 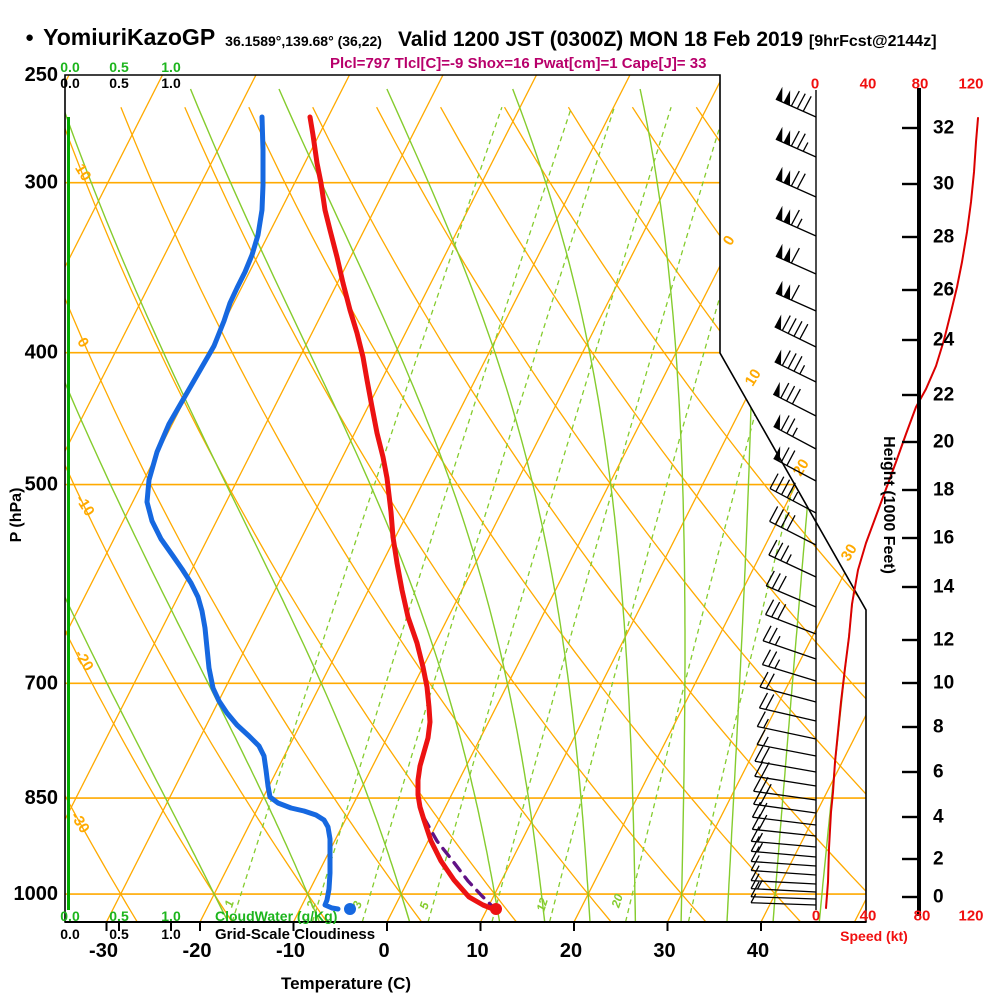 I want to click on height-tick-label: 30, so click(x=943, y=184).